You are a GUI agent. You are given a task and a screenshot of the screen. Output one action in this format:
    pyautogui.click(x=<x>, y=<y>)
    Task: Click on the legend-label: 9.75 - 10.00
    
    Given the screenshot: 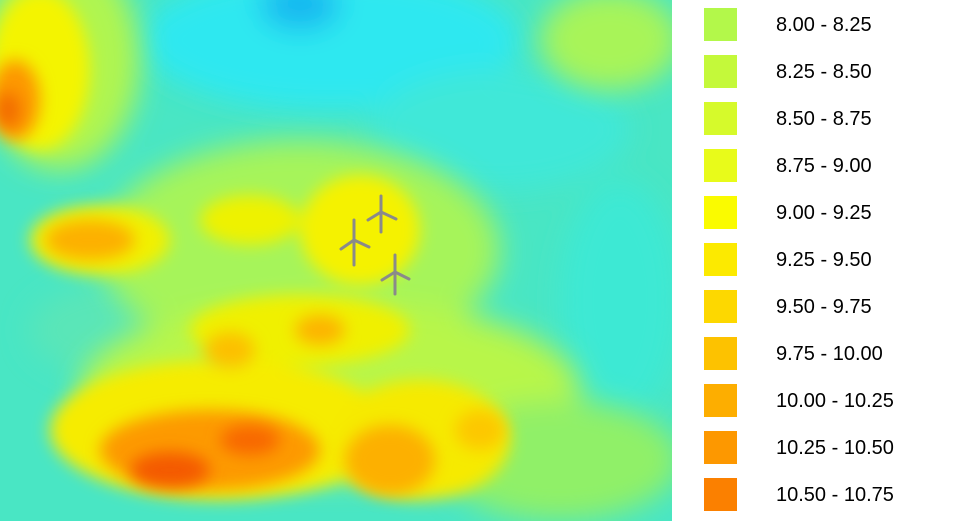 What is the action you would take?
    pyautogui.click(x=829, y=354)
    